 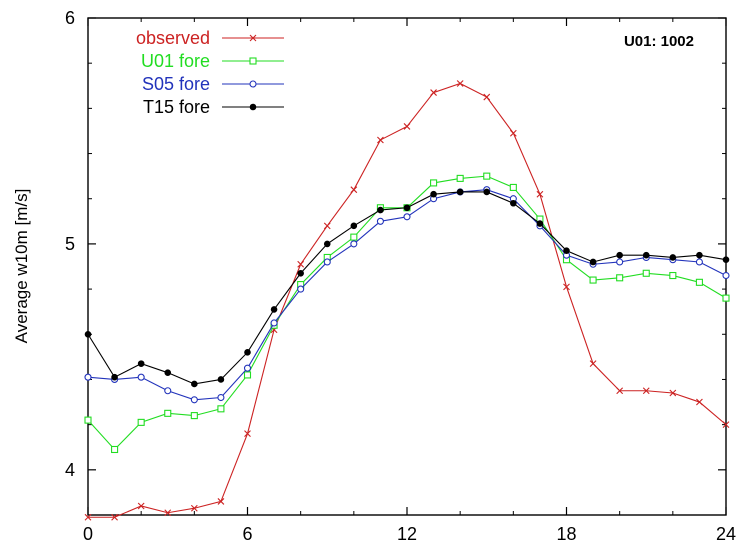 I want to click on x-tick-label: 12, so click(x=407, y=534).